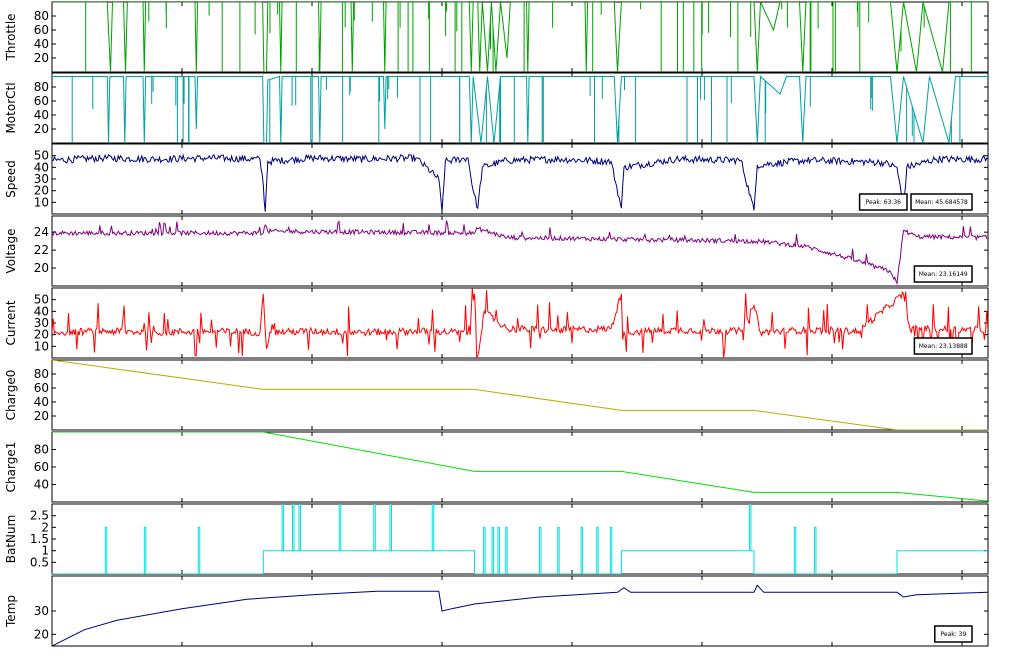 The image size is (1024, 655). What do you see at coordinates (11, 250) in the screenshot?
I see `ylabel-voltage: Voltage` at bounding box center [11, 250].